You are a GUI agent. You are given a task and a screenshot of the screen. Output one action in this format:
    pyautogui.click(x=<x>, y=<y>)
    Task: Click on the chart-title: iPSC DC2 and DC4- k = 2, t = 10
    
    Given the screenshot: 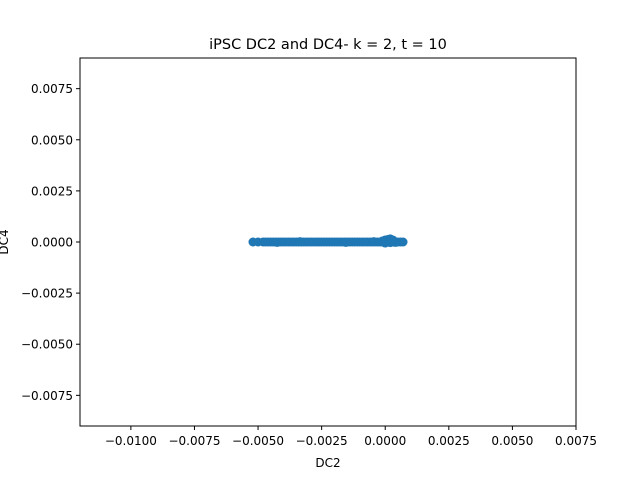 What is the action you would take?
    pyautogui.click(x=328, y=45)
    